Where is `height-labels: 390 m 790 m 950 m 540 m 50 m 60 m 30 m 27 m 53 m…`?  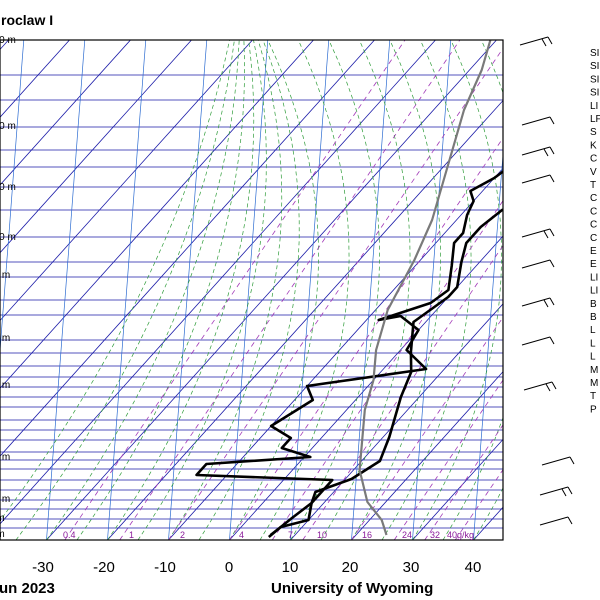
height-labels: 390 m 790 m 950 m 540 m 50 m 60 m 30 m 27 m 53 m… is located at coordinates (8, 287).